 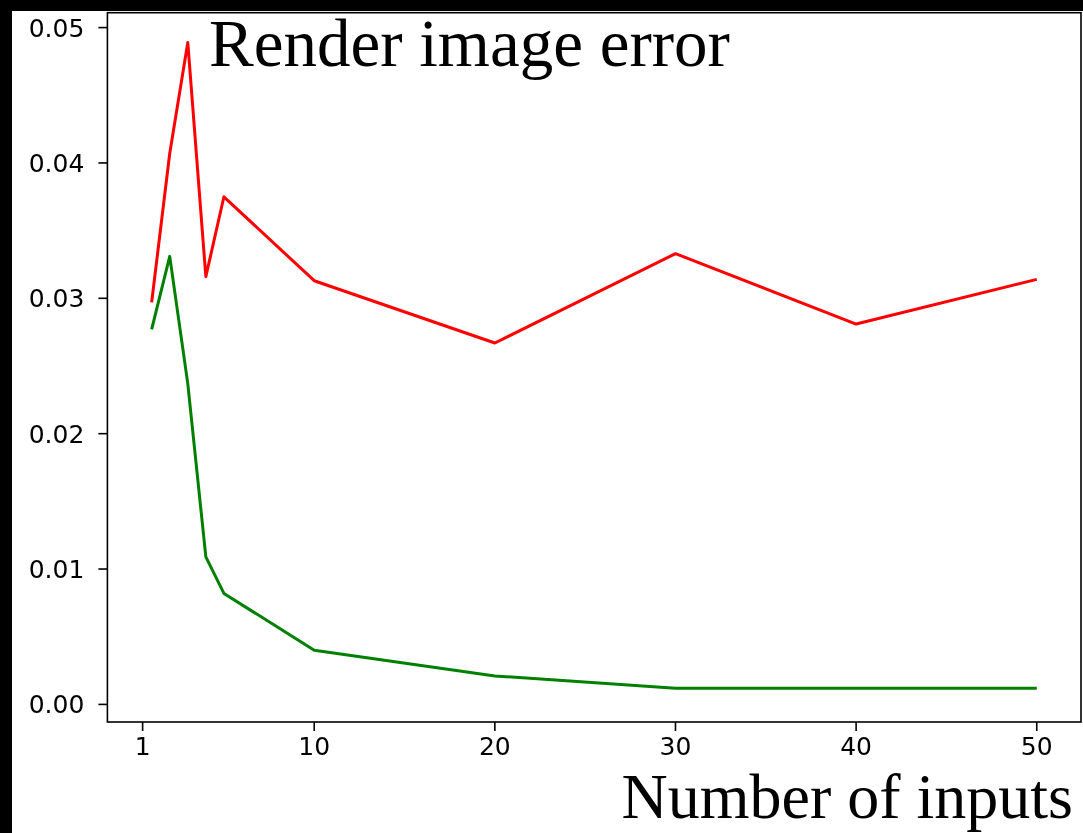 I want to click on x-tick-label: 20, so click(x=494, y=746).